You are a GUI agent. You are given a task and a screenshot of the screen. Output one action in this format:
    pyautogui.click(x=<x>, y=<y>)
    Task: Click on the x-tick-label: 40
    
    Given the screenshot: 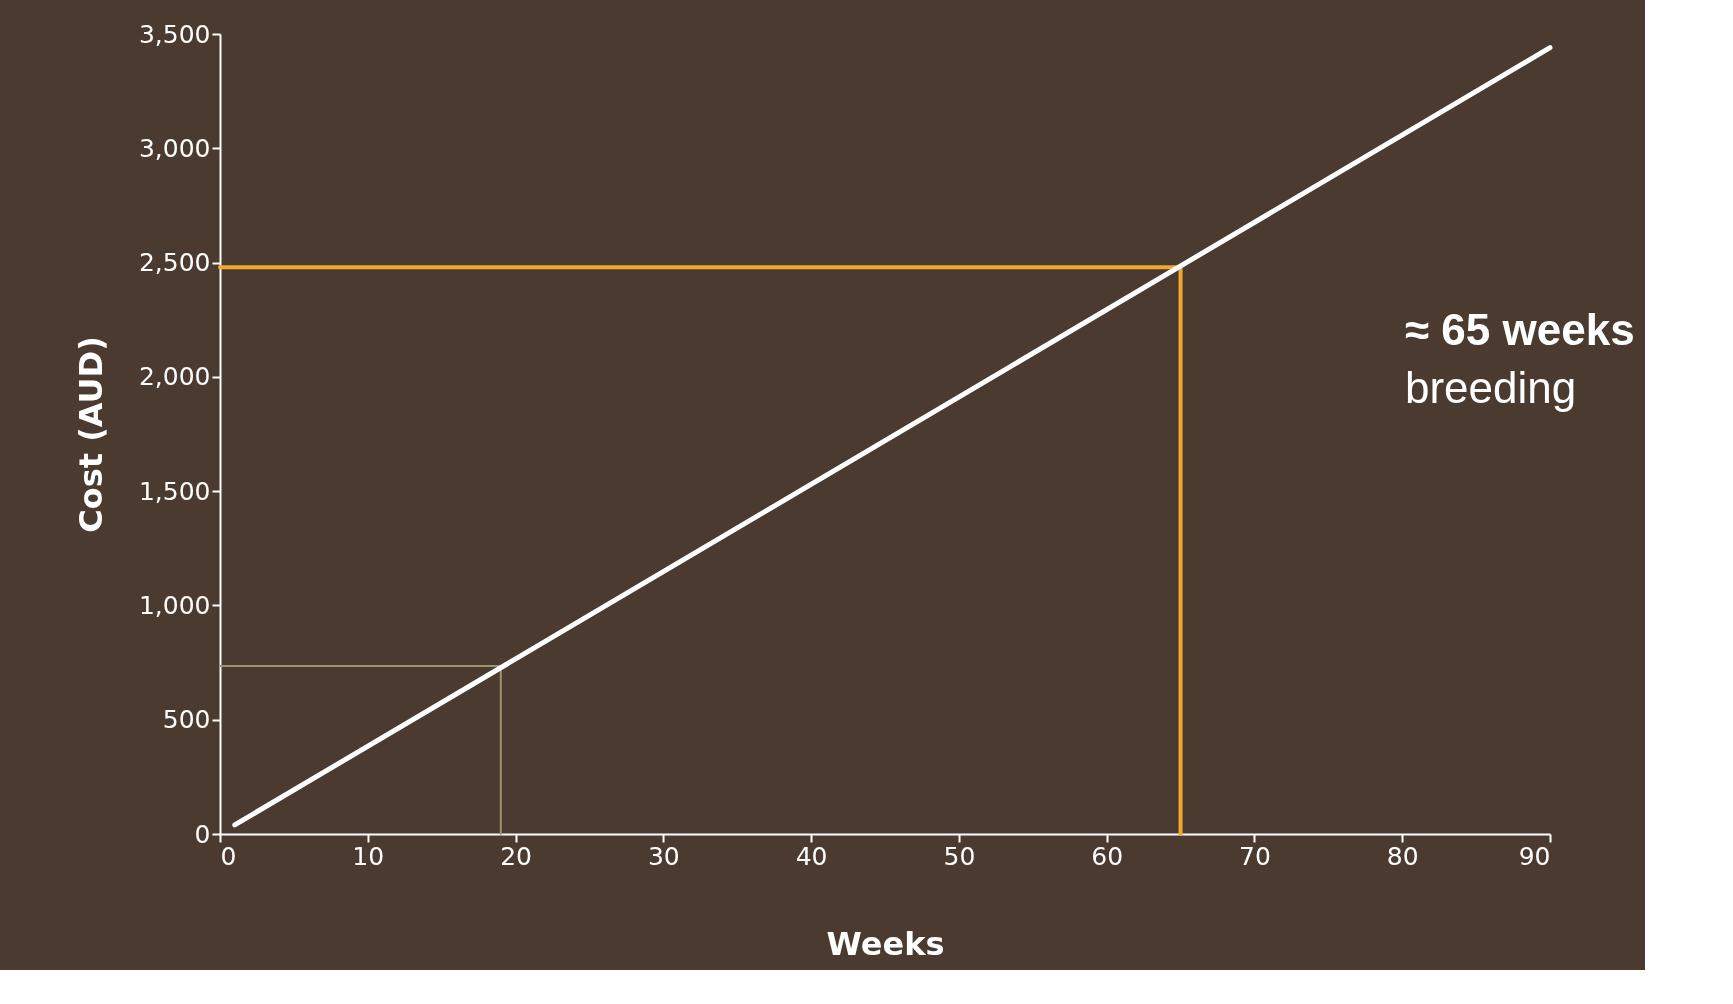 What is the action you would take?
    pyautogui.click(x=811, y=856)
    